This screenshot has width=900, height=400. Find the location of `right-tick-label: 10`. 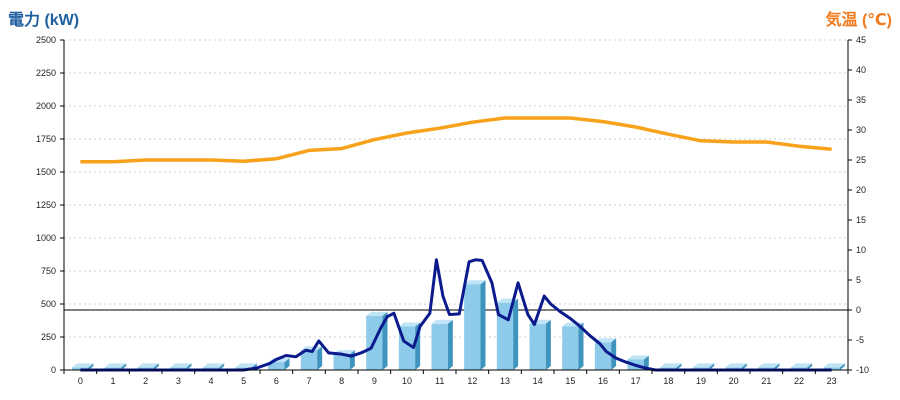

right-tick-label: 10 is located at coordinates (861, 250).